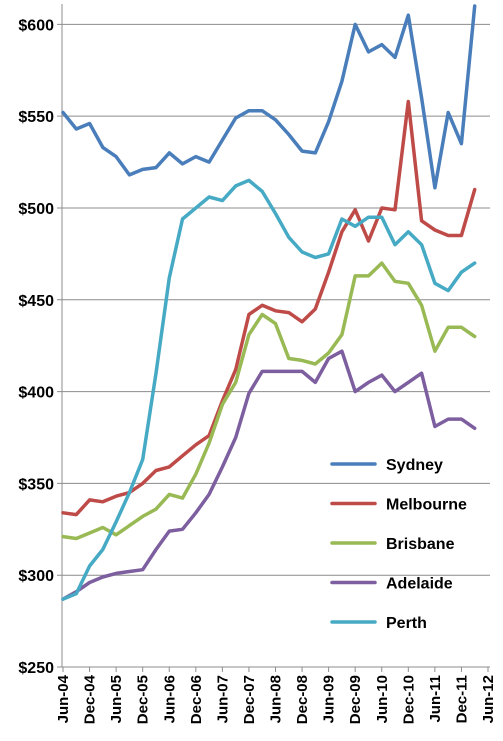 This screenshot has height=741, width=503. I want to click on x-tick-label: Jun-05, so click(116, 699).